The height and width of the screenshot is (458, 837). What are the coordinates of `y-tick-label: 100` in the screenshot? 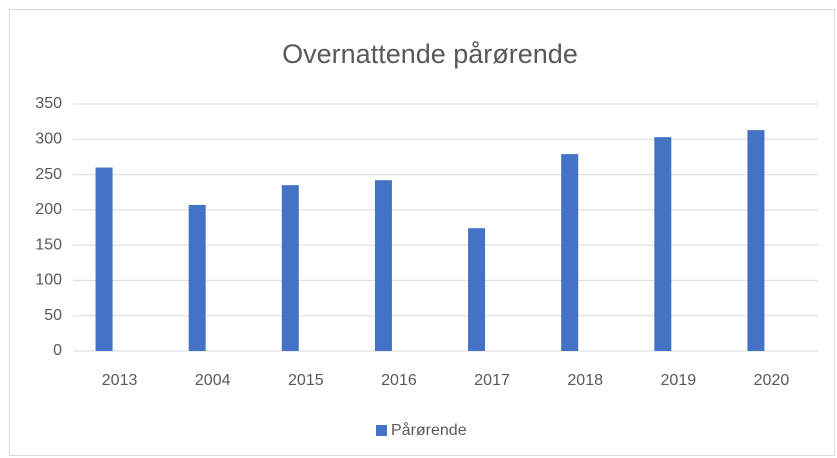 It's located at (48, 280).